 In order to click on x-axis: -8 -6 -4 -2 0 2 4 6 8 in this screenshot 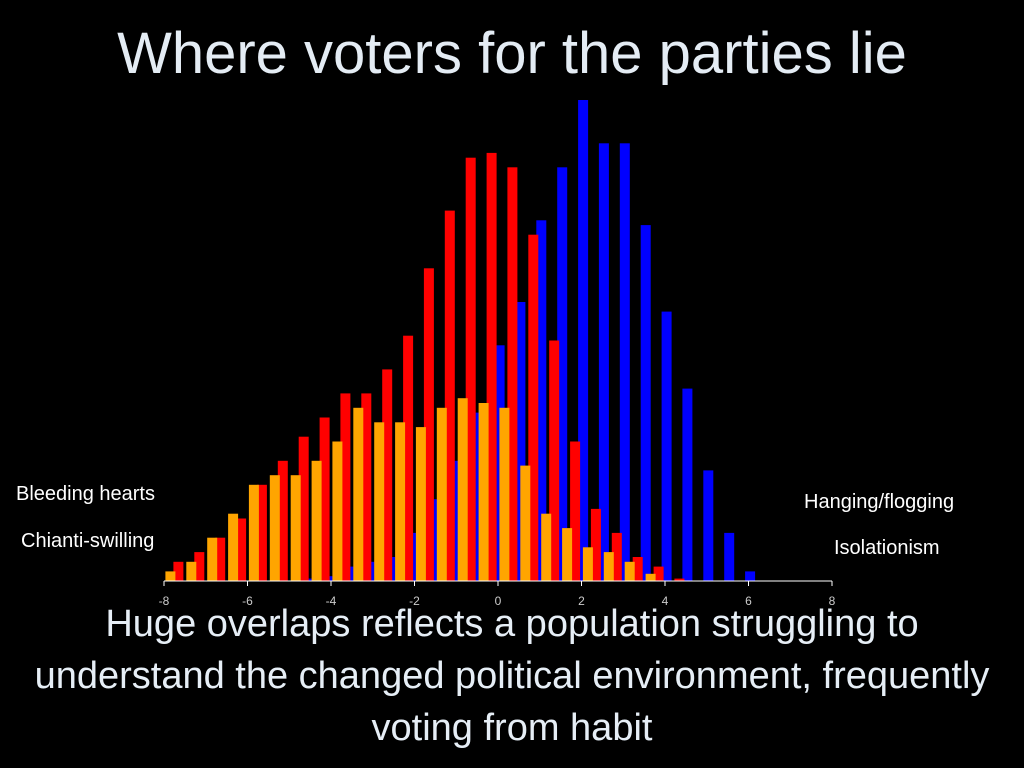, I will do `click(497, 594)`.